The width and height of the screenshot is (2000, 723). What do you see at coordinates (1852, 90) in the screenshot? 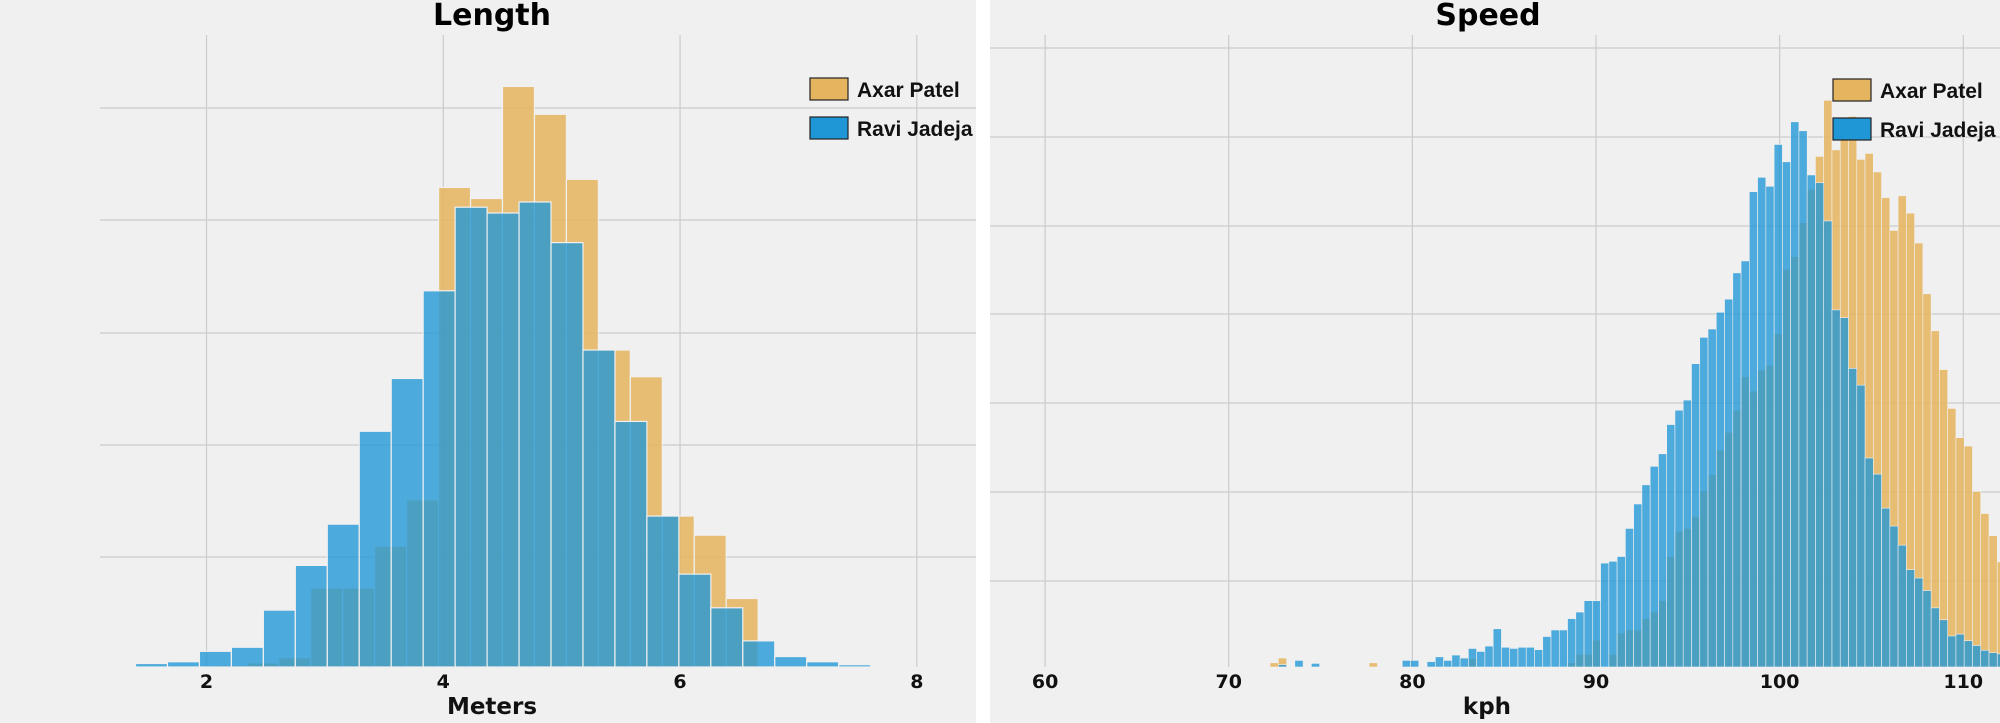
I see `speed-legend-swatch-axar` at bounding box center [1852, 90].